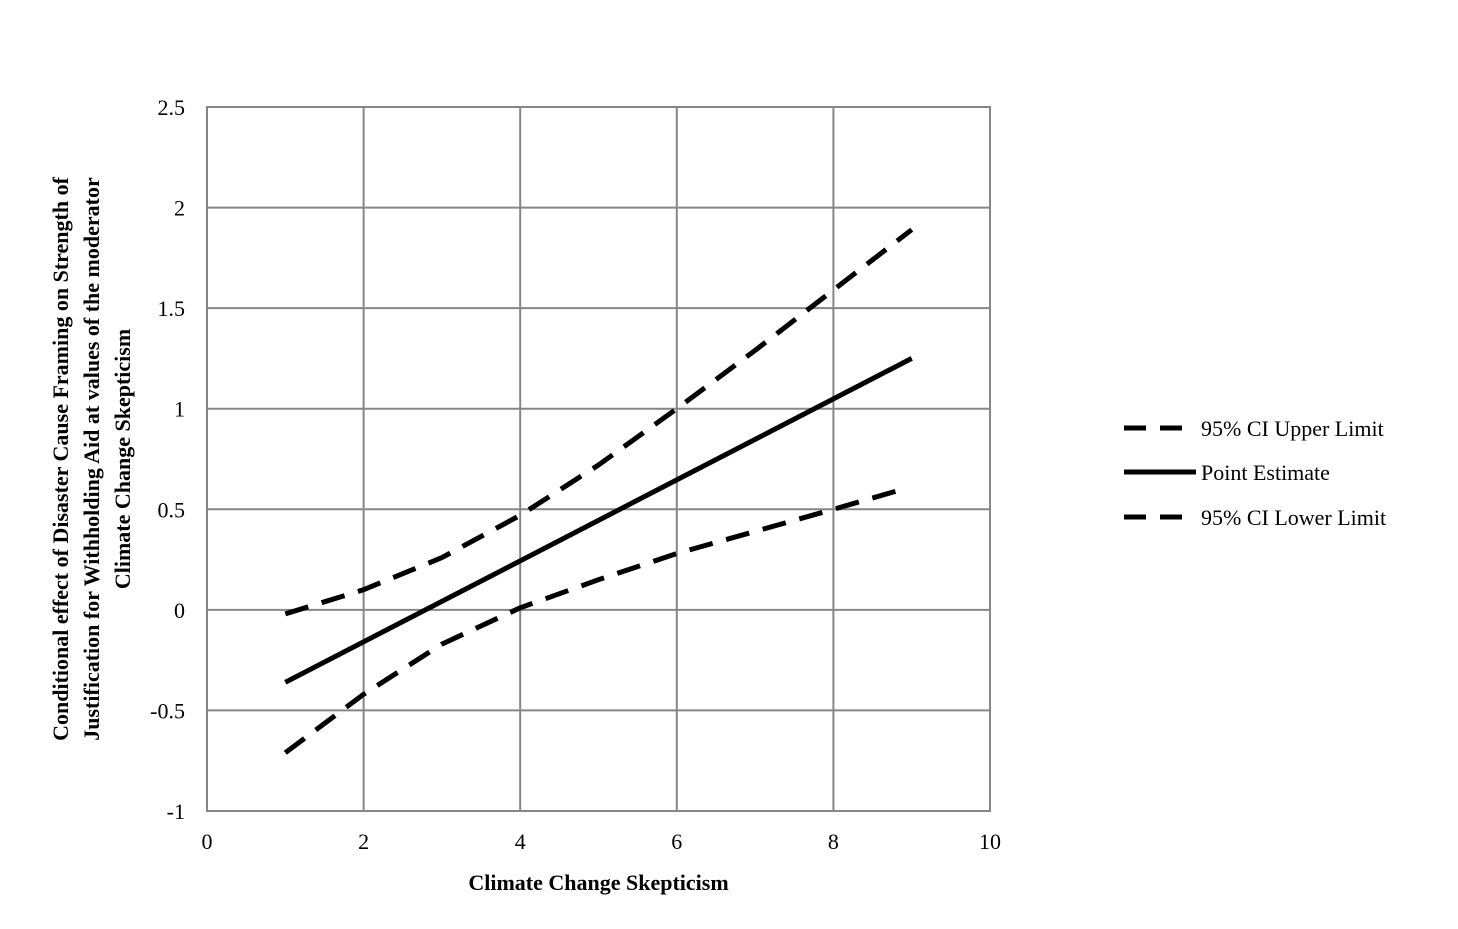 This screenshot has width=1458, height=929. What do you see at coordinates (179, 409) in the screenshot?
I see `y-tick-label: 1` at bounding box center [179, 409].